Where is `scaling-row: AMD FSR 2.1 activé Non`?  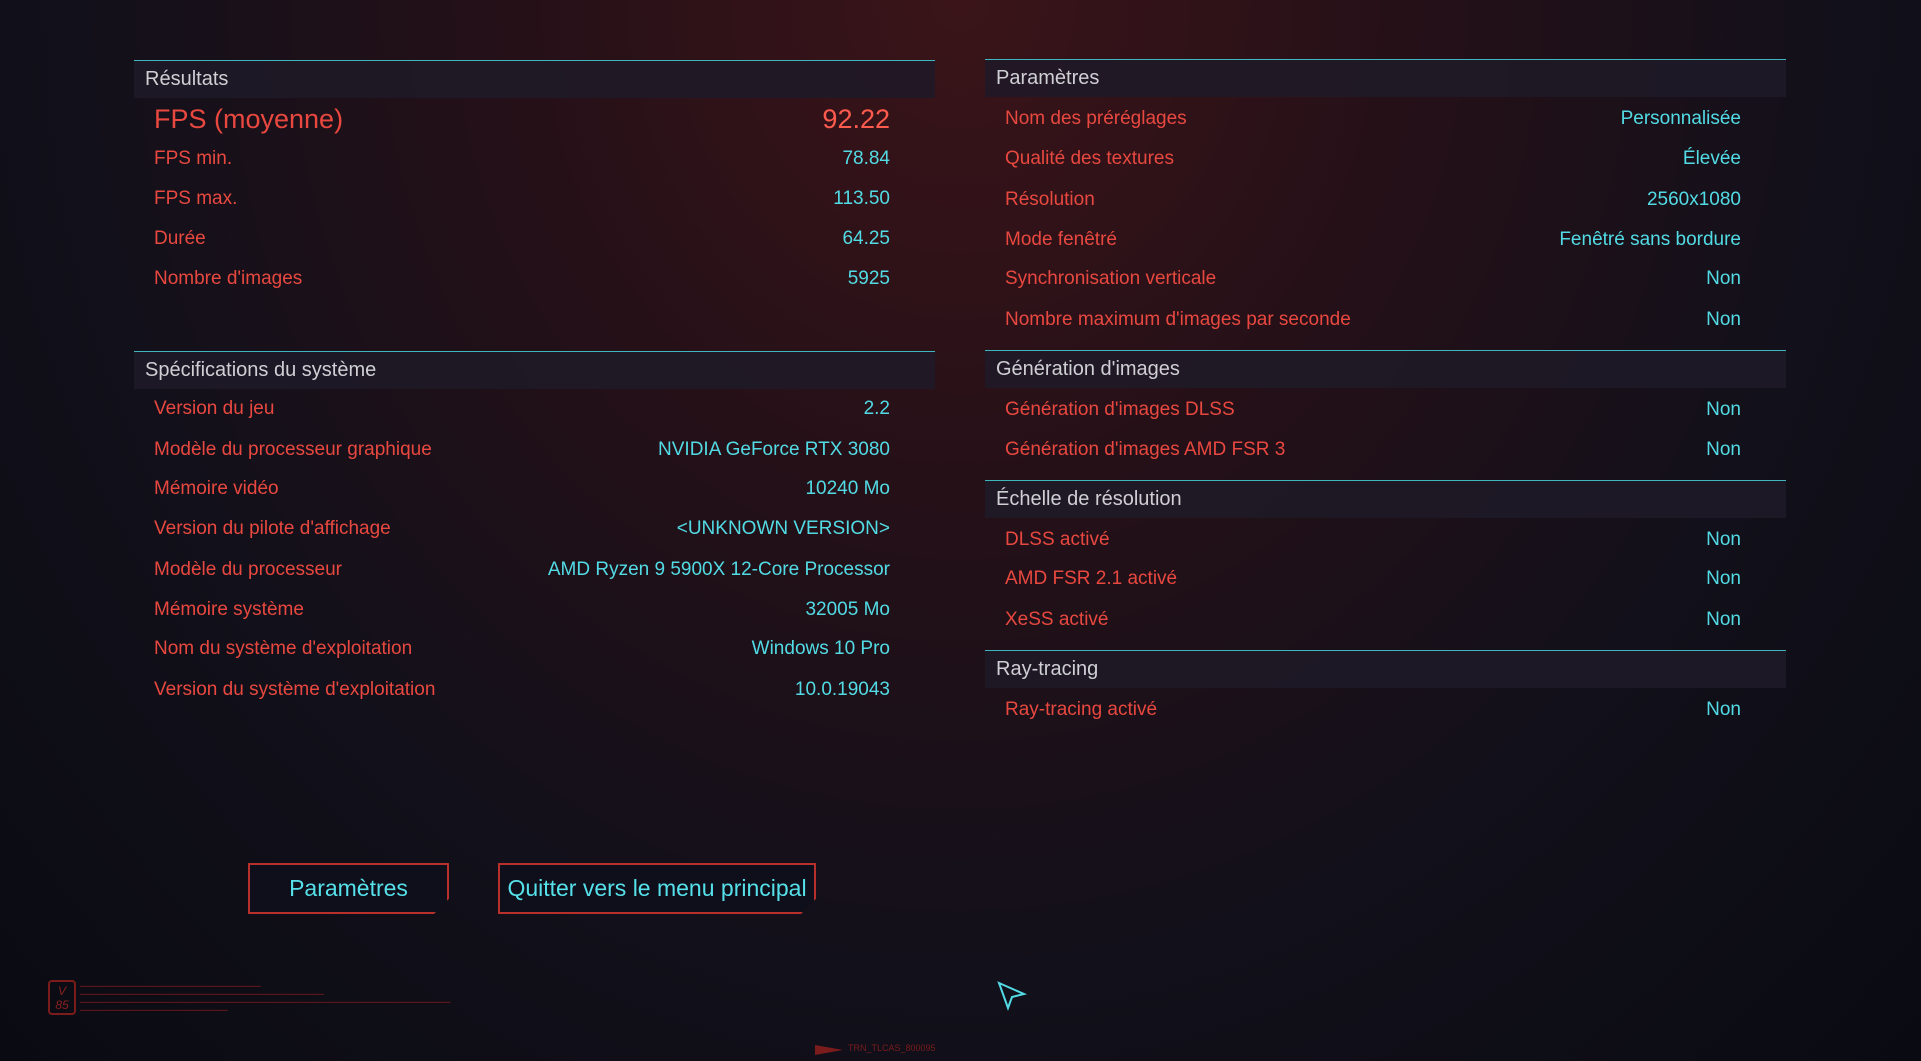
scaling-row: AMD FSR 2.1 activé Non is located at coordinates (1373, 579).